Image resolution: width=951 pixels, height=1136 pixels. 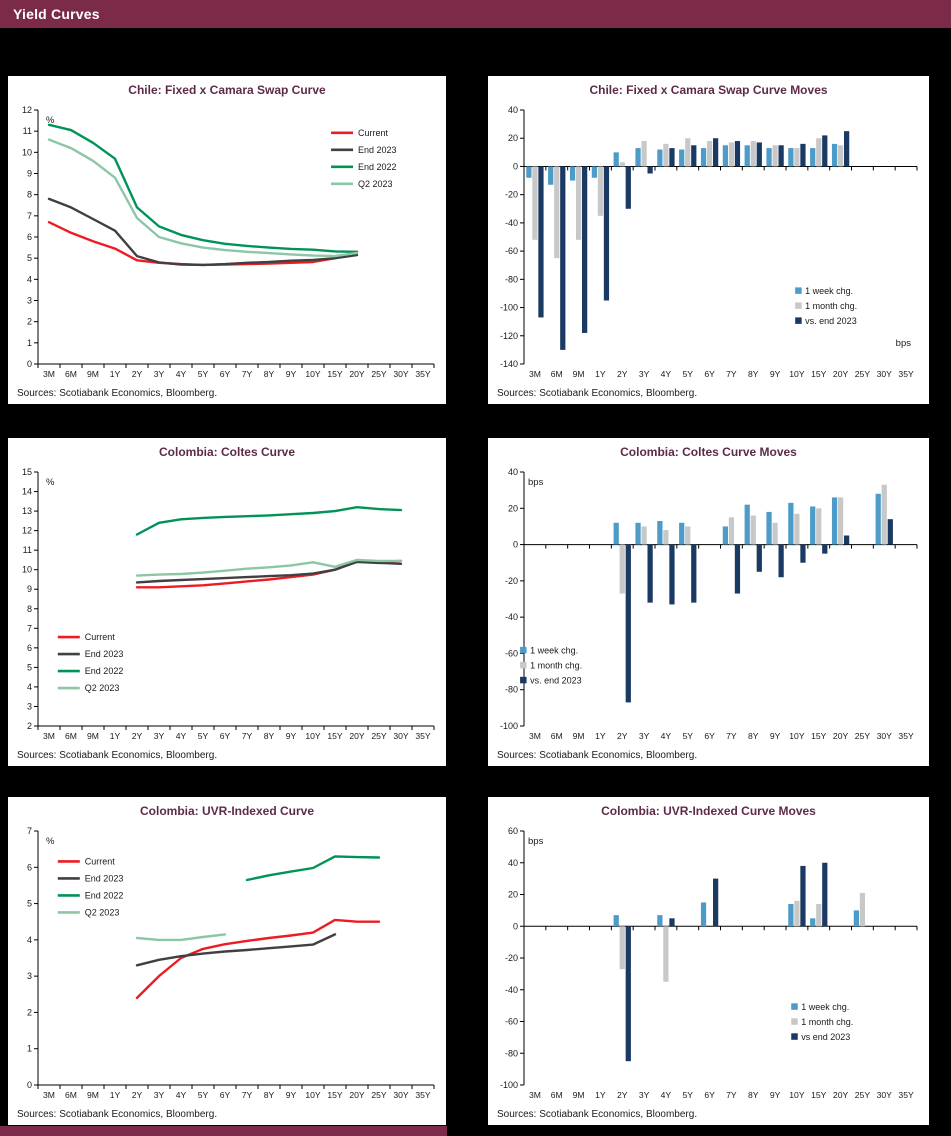 What do you see at coordinates (29, 195) in the screenshot?
I see `svg-text: 8` at bounding box center [29, 195].